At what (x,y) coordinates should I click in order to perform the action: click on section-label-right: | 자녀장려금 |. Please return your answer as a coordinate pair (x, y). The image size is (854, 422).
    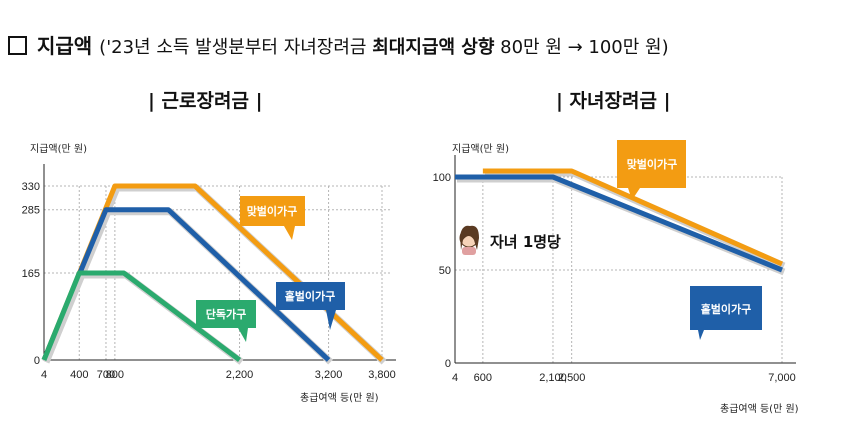
    Looking at the image, I should click on (613, 101).